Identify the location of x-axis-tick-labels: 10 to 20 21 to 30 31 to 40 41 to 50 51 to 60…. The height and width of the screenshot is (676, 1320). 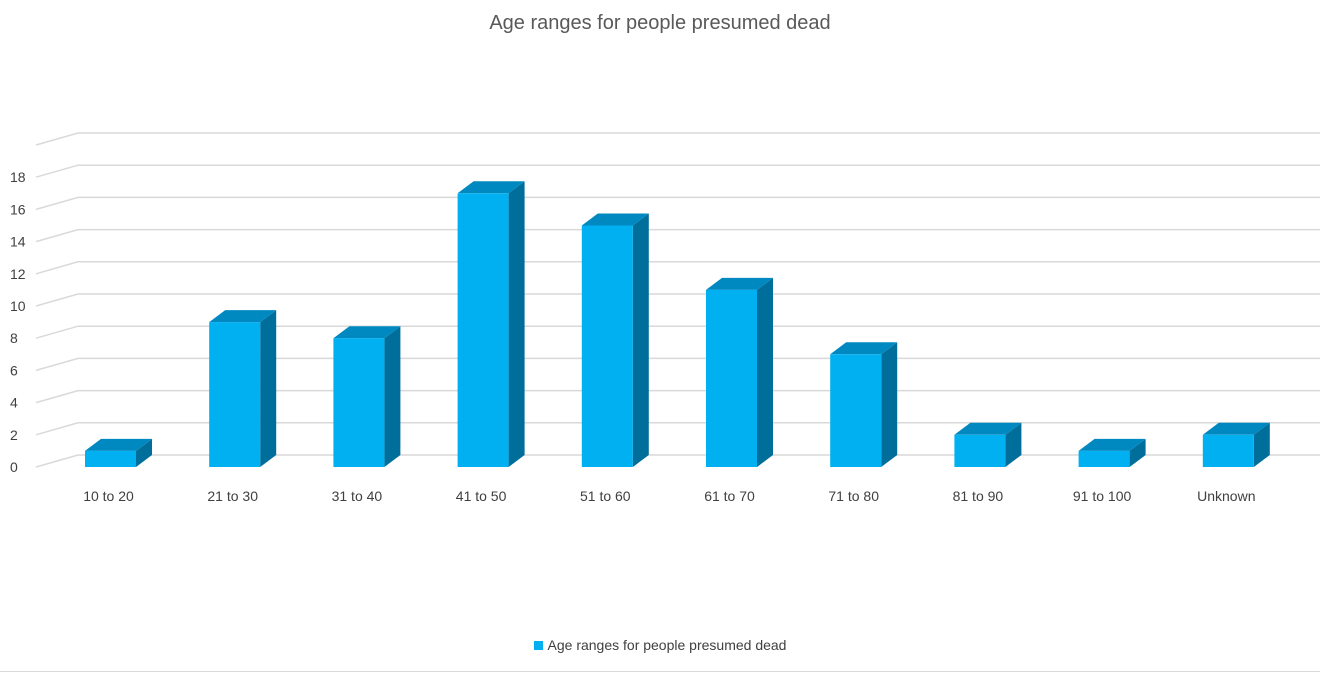
(669, 496).